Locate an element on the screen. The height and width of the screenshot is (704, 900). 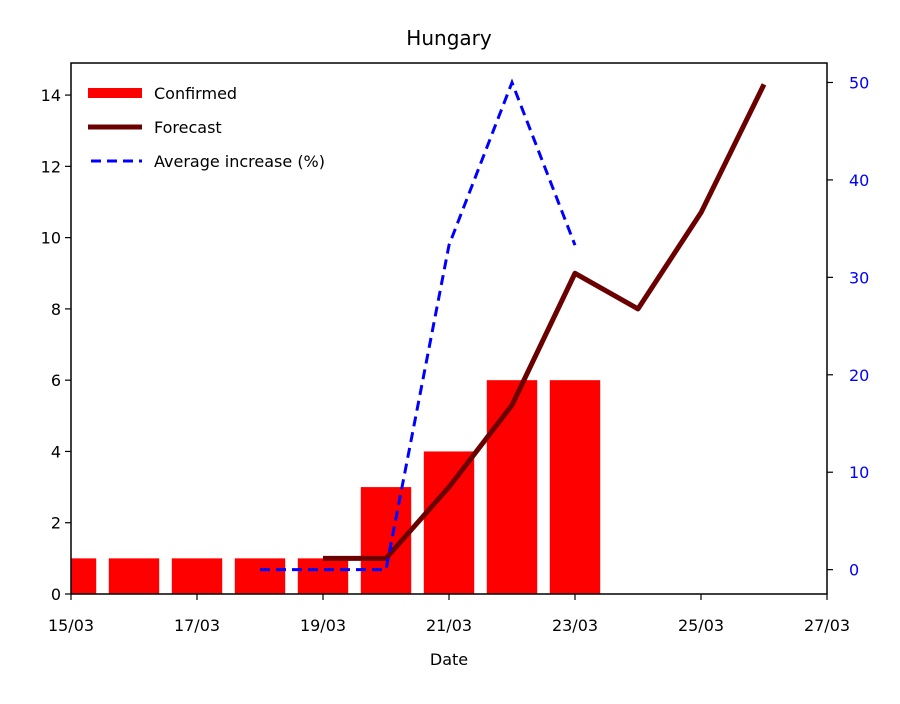
legend-label: Confirmed is located at coordinates (195, 93).